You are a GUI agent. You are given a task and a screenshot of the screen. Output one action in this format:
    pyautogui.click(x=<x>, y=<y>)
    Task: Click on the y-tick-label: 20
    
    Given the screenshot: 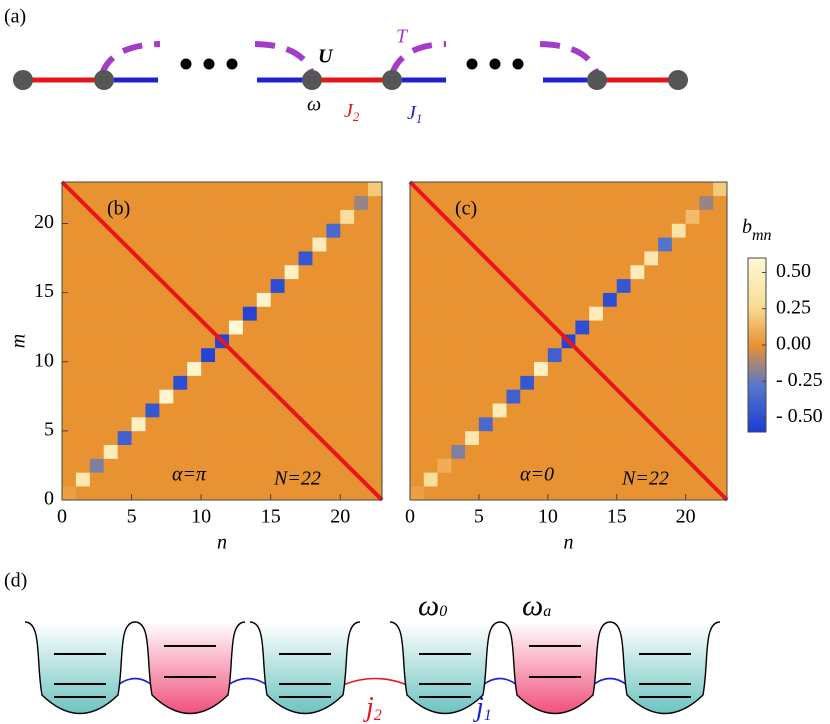 What is the action you would take?
    pyautogui.click(x=44, y=222)
    